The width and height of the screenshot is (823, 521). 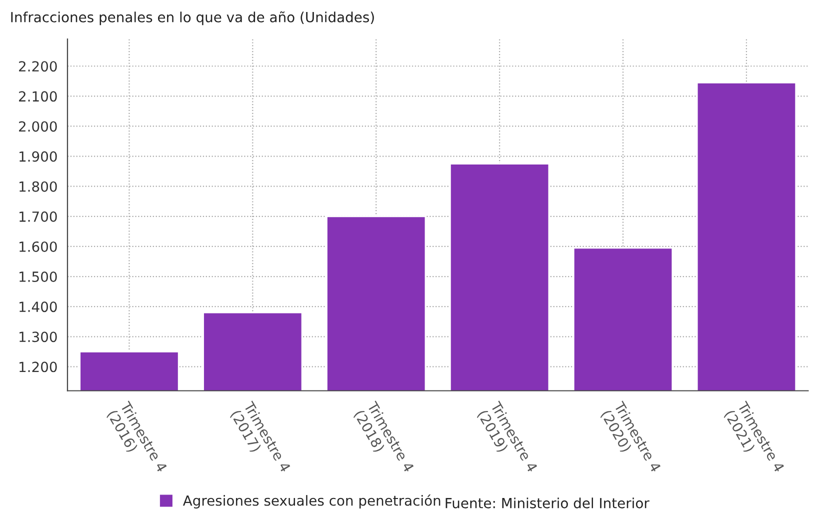 I want to click on y-tick-label: 1.800, so click(x=38, y=186).